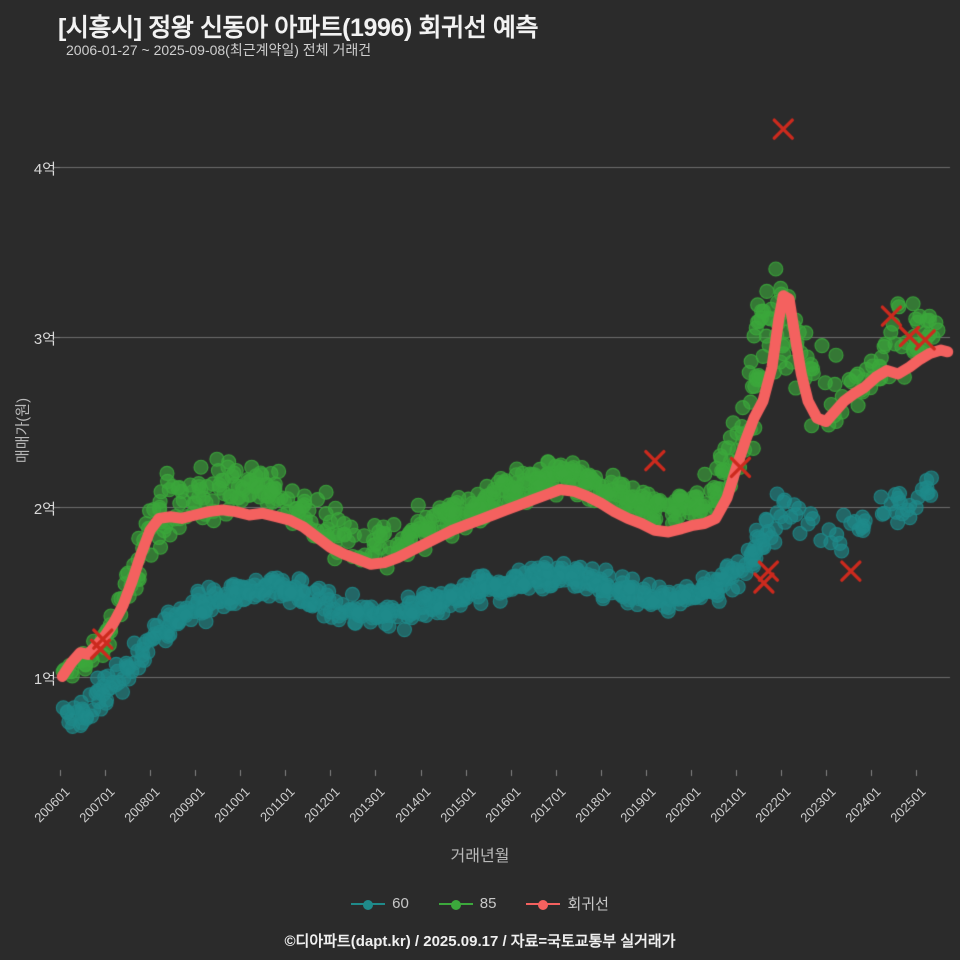 The height and width of the screenshot is (960, 960). I want to click on legend-label: 회귀선, so click(588, 904).